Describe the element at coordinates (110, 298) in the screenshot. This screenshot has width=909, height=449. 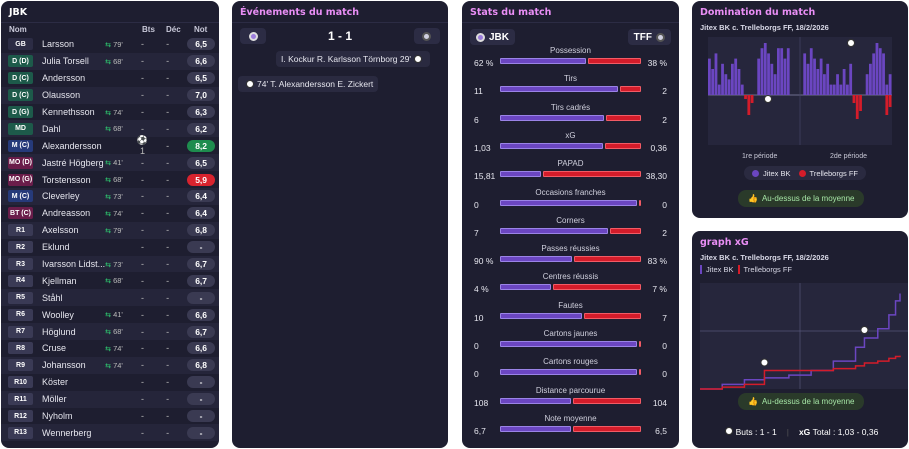
I see `player-row: R5 Ståhl - - -` at that location.